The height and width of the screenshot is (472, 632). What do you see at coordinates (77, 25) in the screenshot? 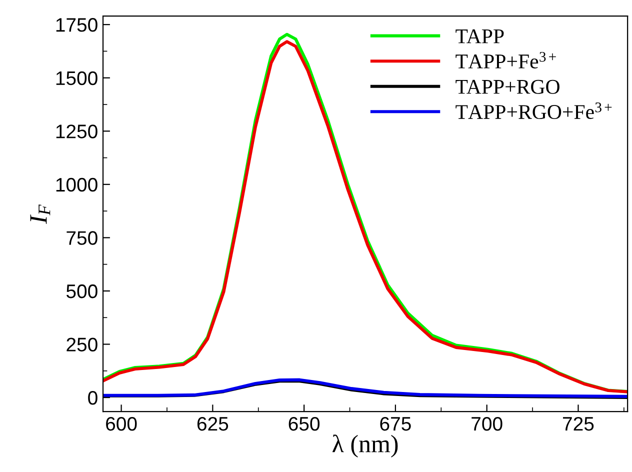
I see `y-tick-label: 1750` at bounding box center [77, 25].